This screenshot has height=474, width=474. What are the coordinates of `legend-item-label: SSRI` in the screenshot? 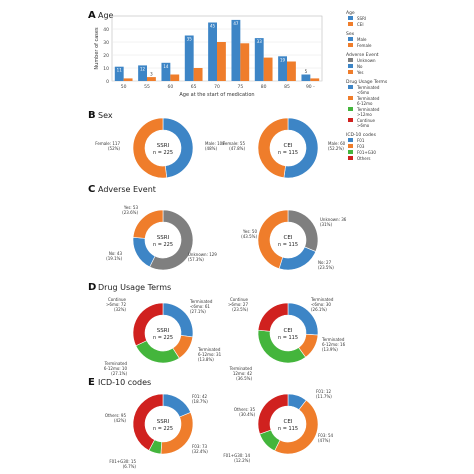 It's located at (361, 18).